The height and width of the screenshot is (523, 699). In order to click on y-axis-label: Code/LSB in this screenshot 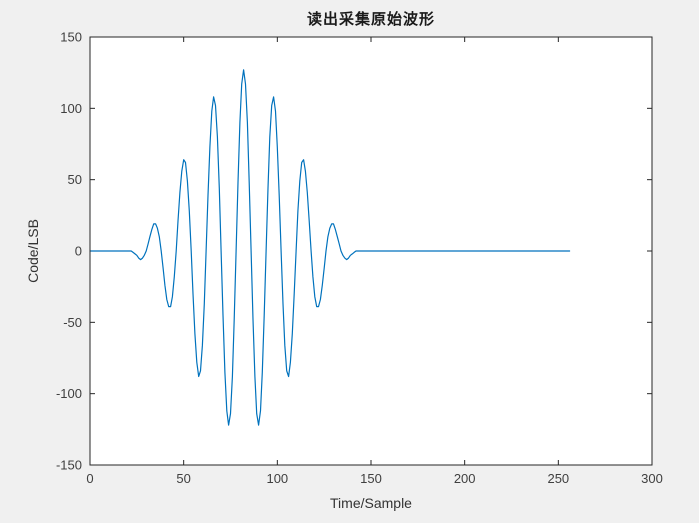, I will do `click(33, 251)`.